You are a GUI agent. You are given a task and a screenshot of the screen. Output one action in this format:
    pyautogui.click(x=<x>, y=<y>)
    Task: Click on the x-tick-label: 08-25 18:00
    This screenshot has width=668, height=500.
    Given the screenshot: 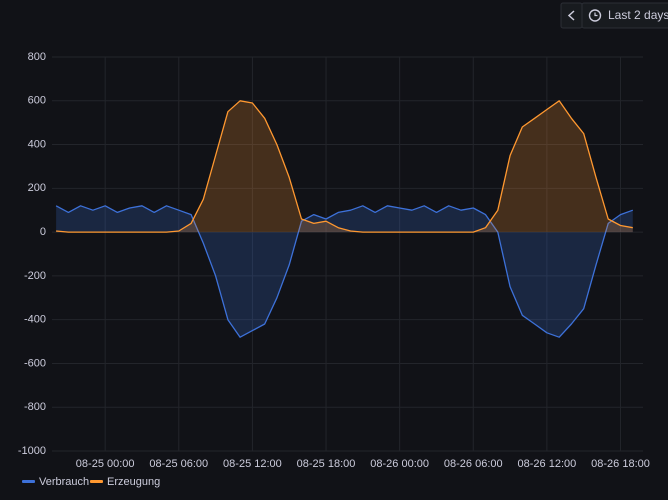 What is the action you would take?
    pyautogui.click(x=326, y=464)
    